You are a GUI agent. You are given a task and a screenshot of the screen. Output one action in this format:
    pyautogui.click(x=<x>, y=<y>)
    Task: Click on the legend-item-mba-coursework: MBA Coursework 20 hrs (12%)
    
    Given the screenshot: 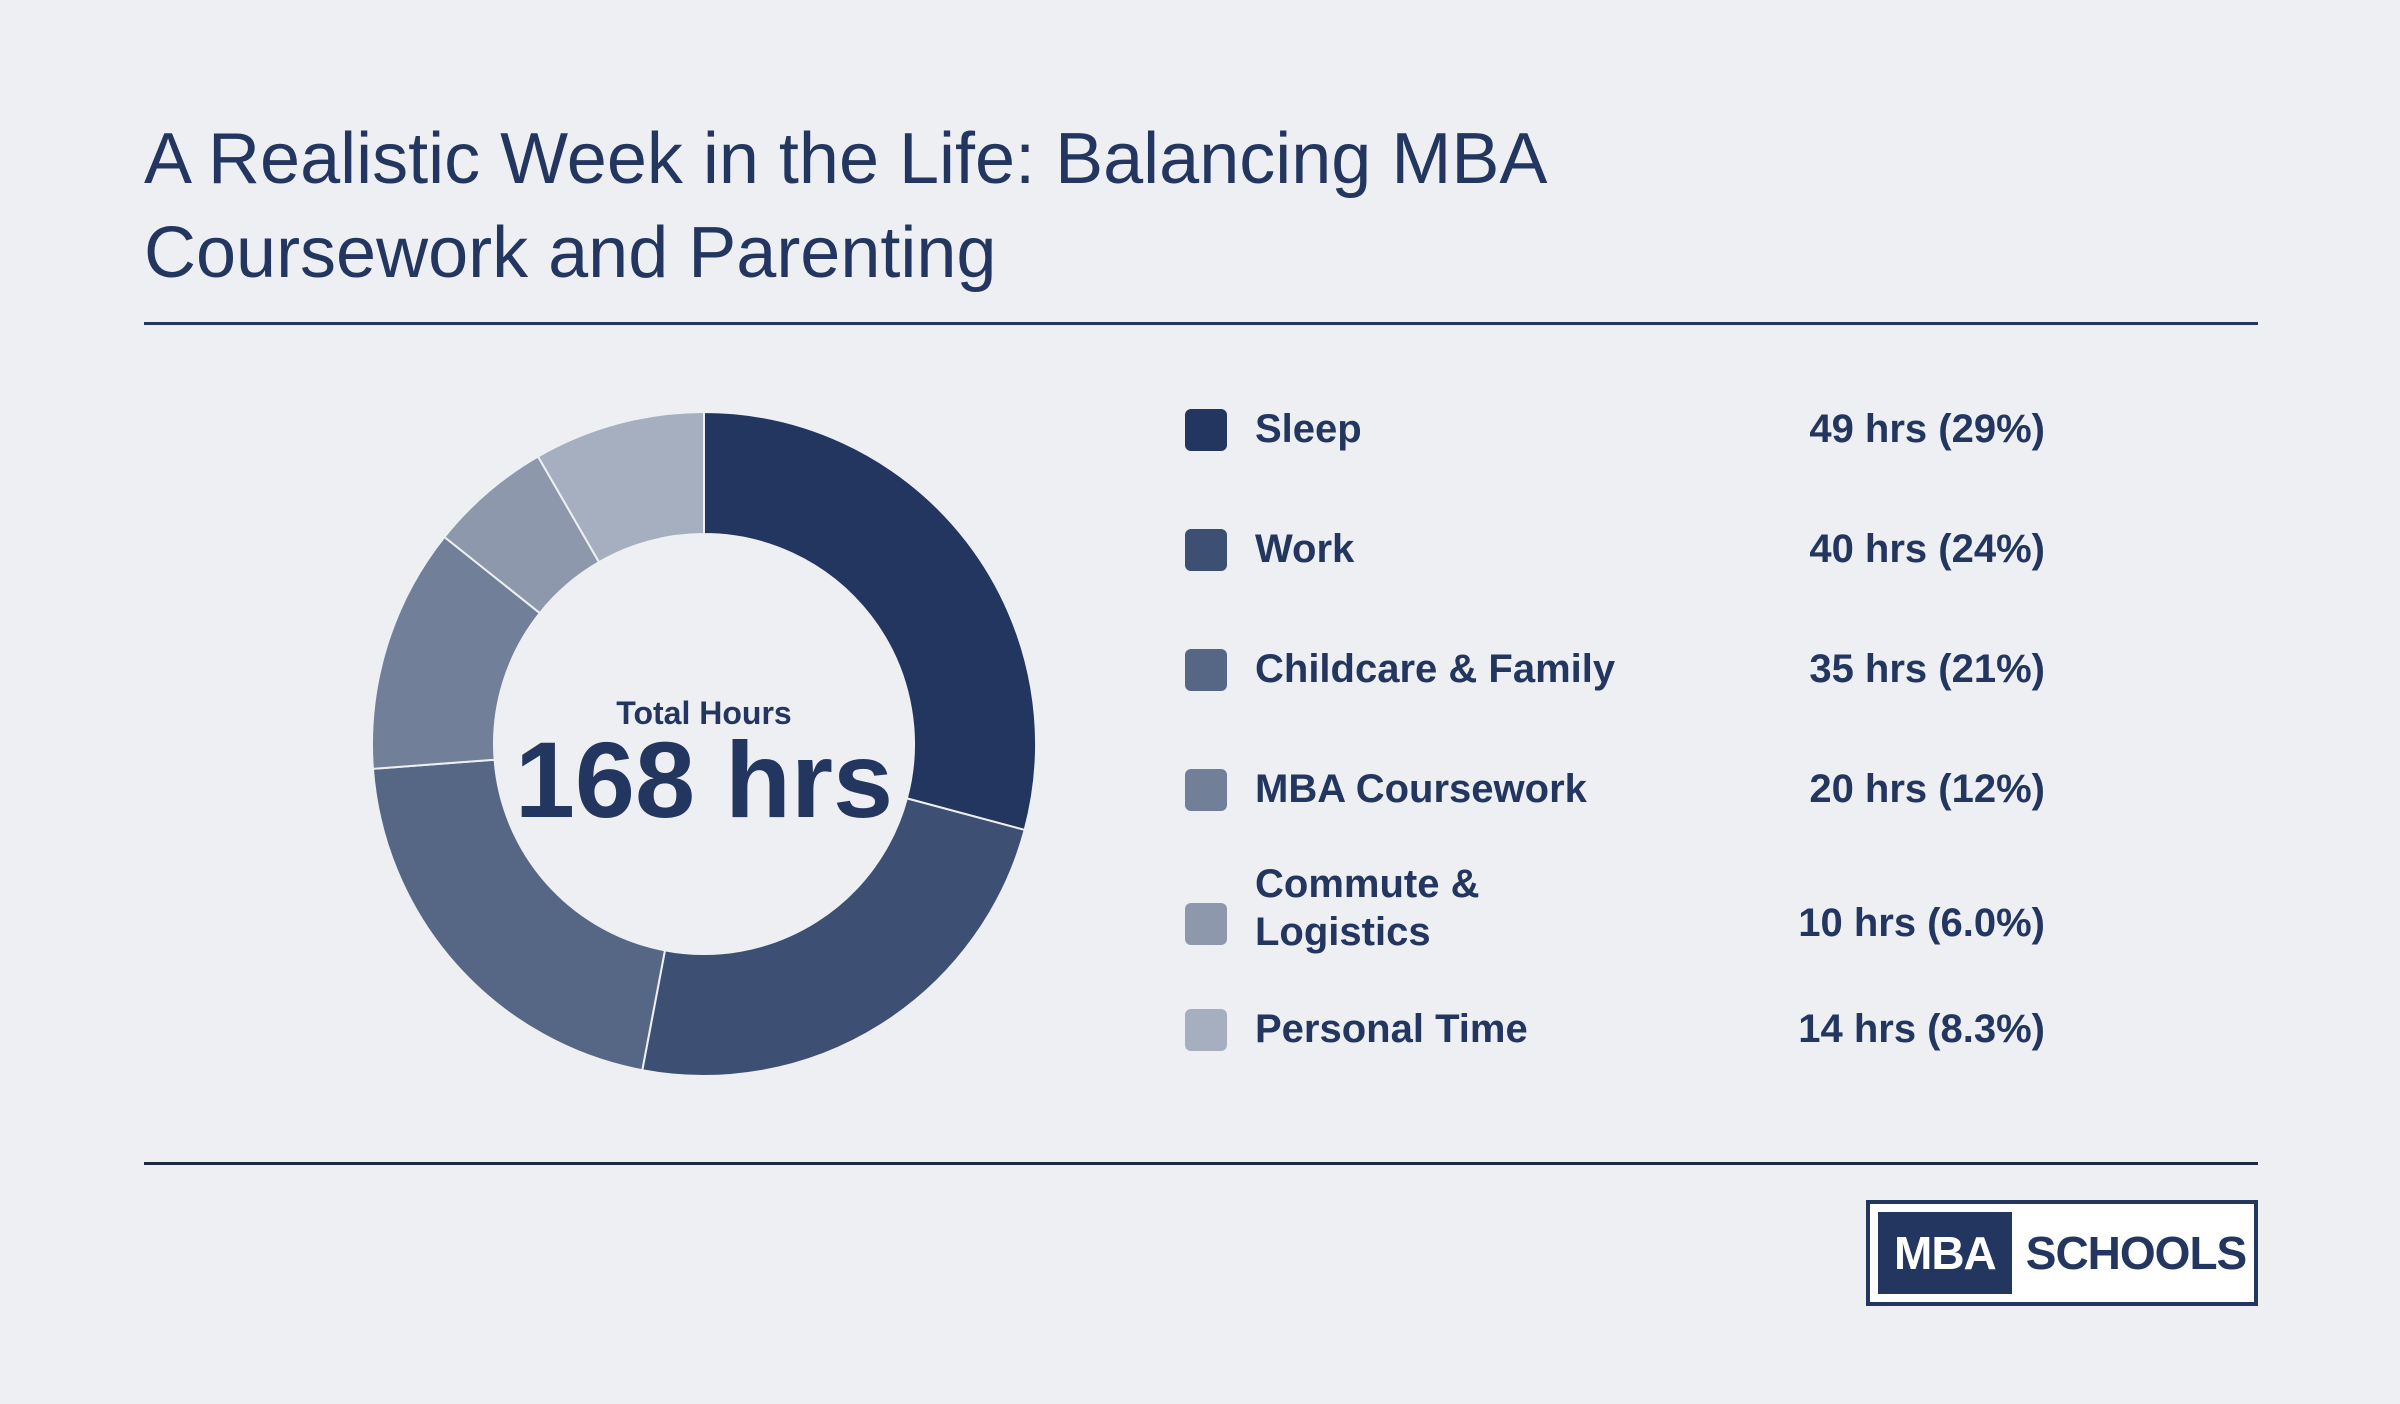 What is the action you would take?
    pyautogui.click(x=1615, y=825)
    